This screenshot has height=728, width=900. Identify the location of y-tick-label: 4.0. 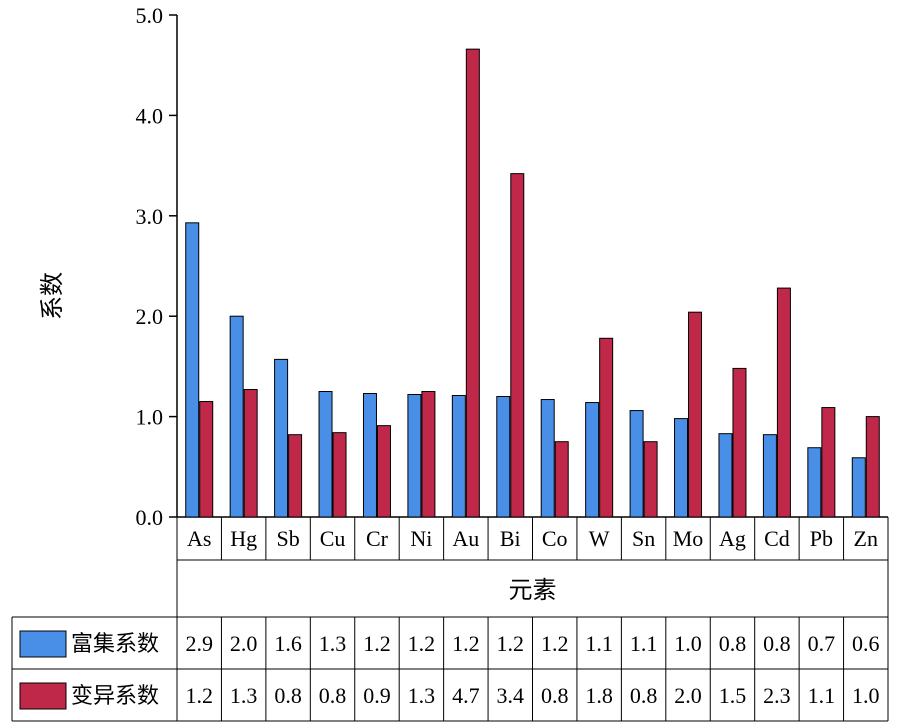
(150, 115).